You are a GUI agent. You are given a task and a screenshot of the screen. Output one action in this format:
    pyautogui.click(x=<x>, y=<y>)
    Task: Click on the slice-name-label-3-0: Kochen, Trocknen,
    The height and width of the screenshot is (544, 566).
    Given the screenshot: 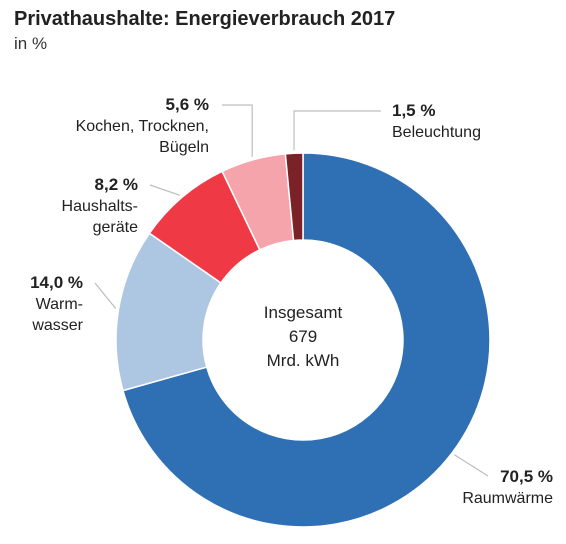 What is the action you would take?
    pyautogui.click(x=142, y=126)
    